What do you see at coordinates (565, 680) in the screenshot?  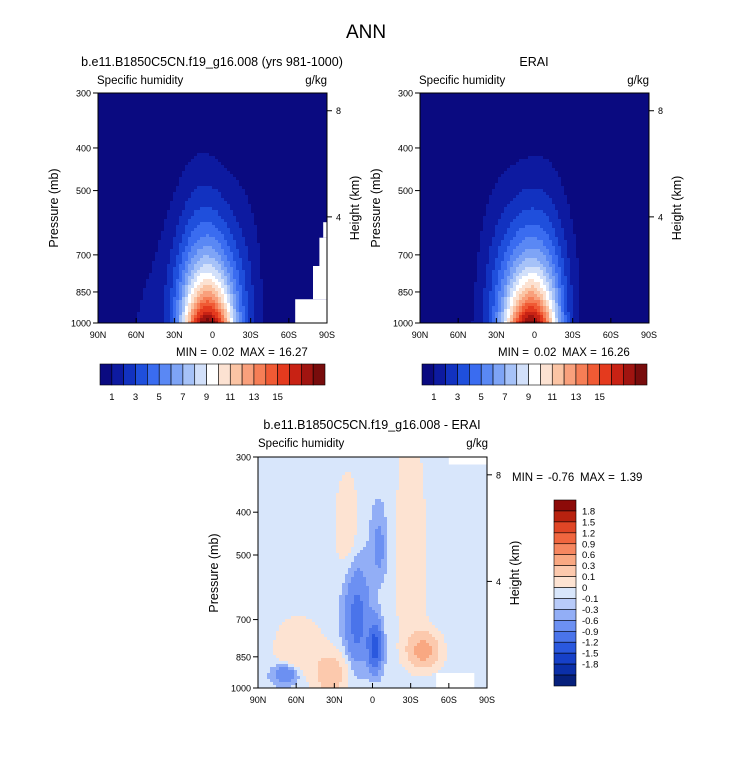 I see `diff-colorbar-swatch` at bounding box center [565, 680].